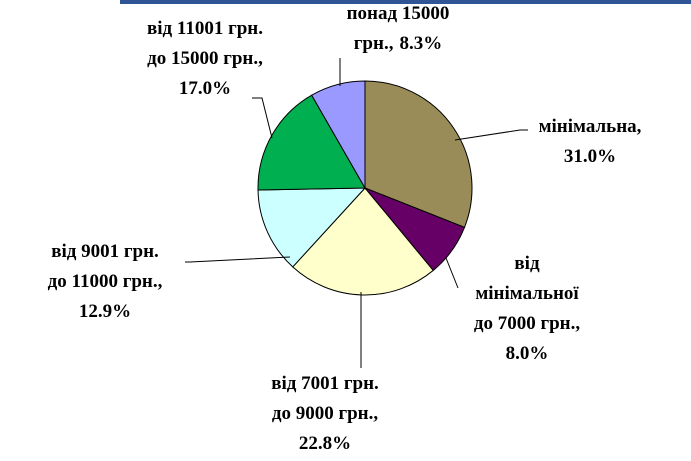  I want to click on label-line: до 9000 грн.,, so click(325, 413).